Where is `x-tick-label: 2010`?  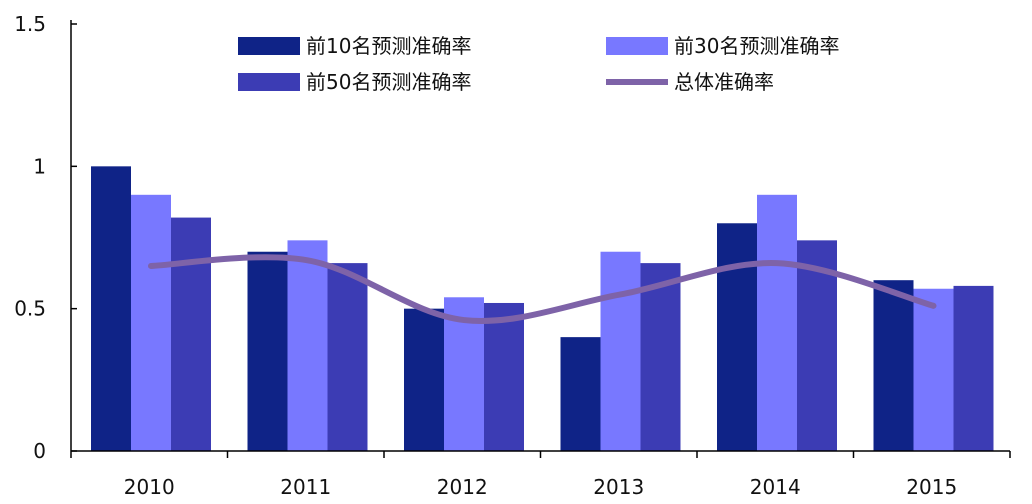
x-tick-label: 2010 is located at coordinates (149, 487).